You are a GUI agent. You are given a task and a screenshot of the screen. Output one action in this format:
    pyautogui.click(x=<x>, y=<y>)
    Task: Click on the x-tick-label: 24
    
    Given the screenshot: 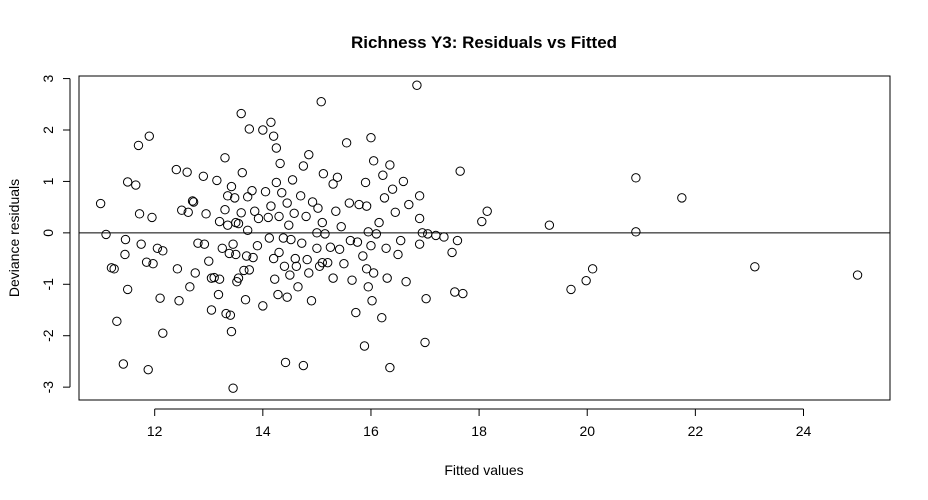 What is the action you would take?
    pyautogui.click(x=804, y=431)
    